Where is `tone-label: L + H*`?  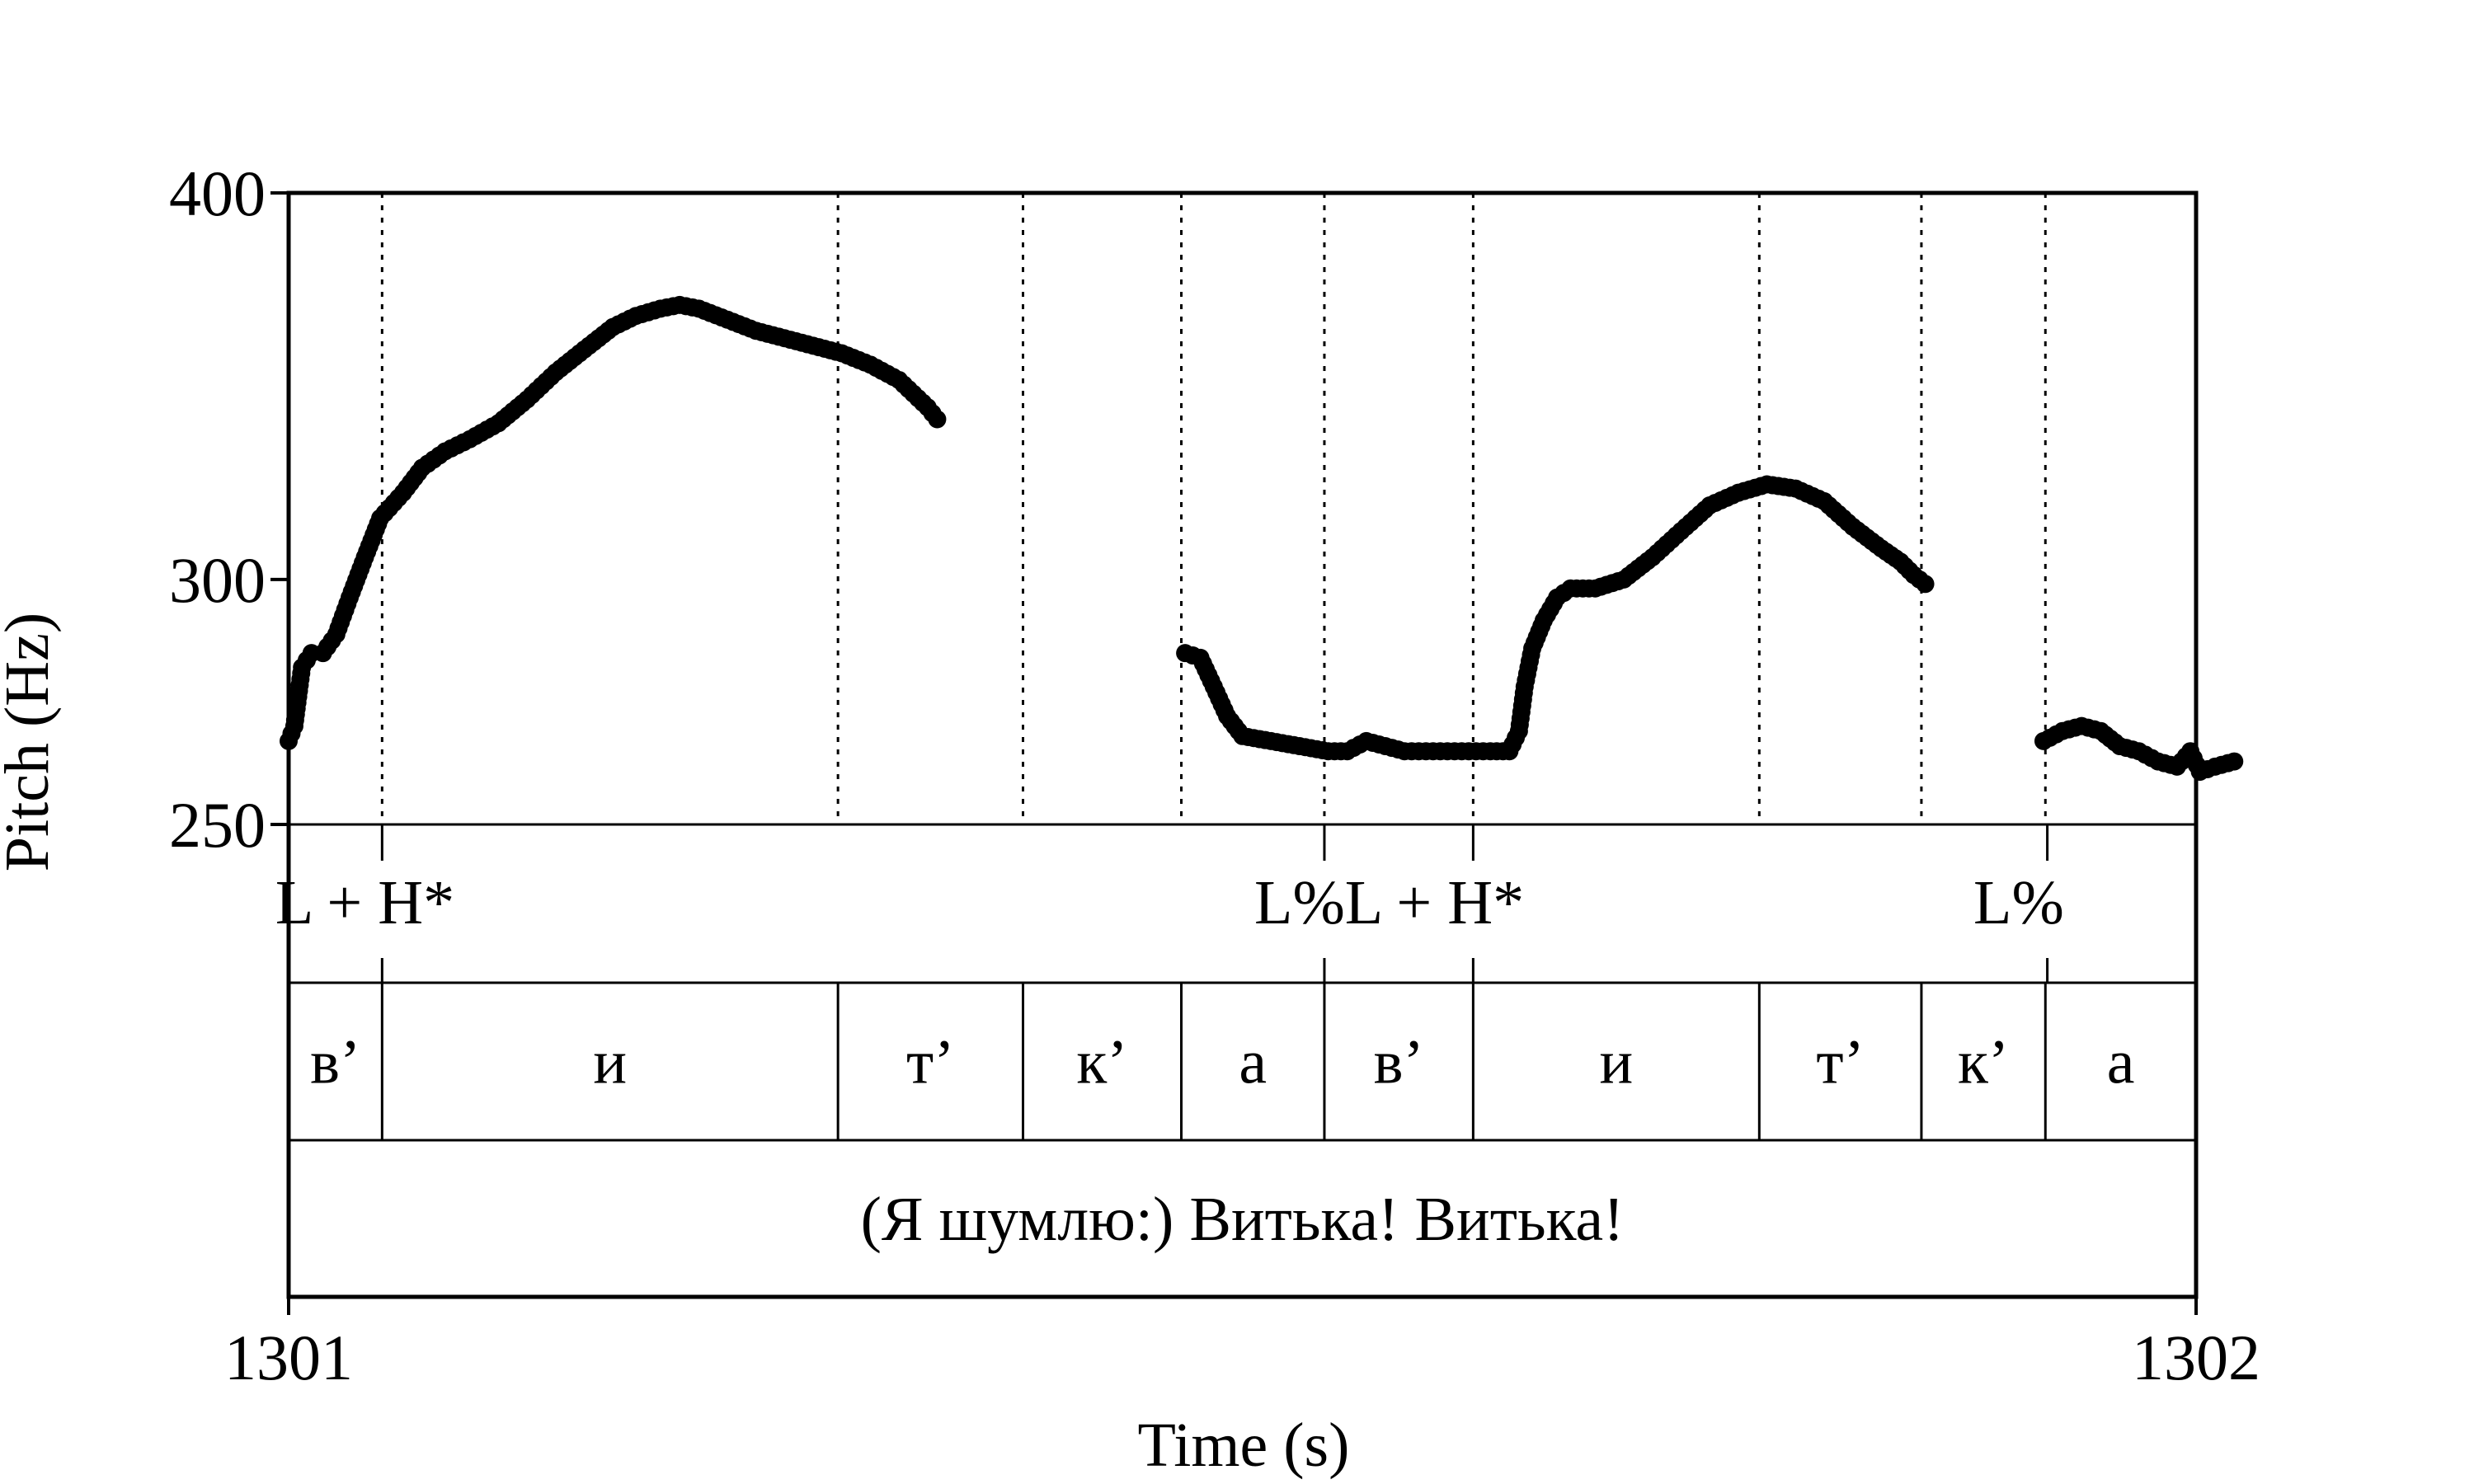 tone-label: L + H* is located at coordinates (364, 902).